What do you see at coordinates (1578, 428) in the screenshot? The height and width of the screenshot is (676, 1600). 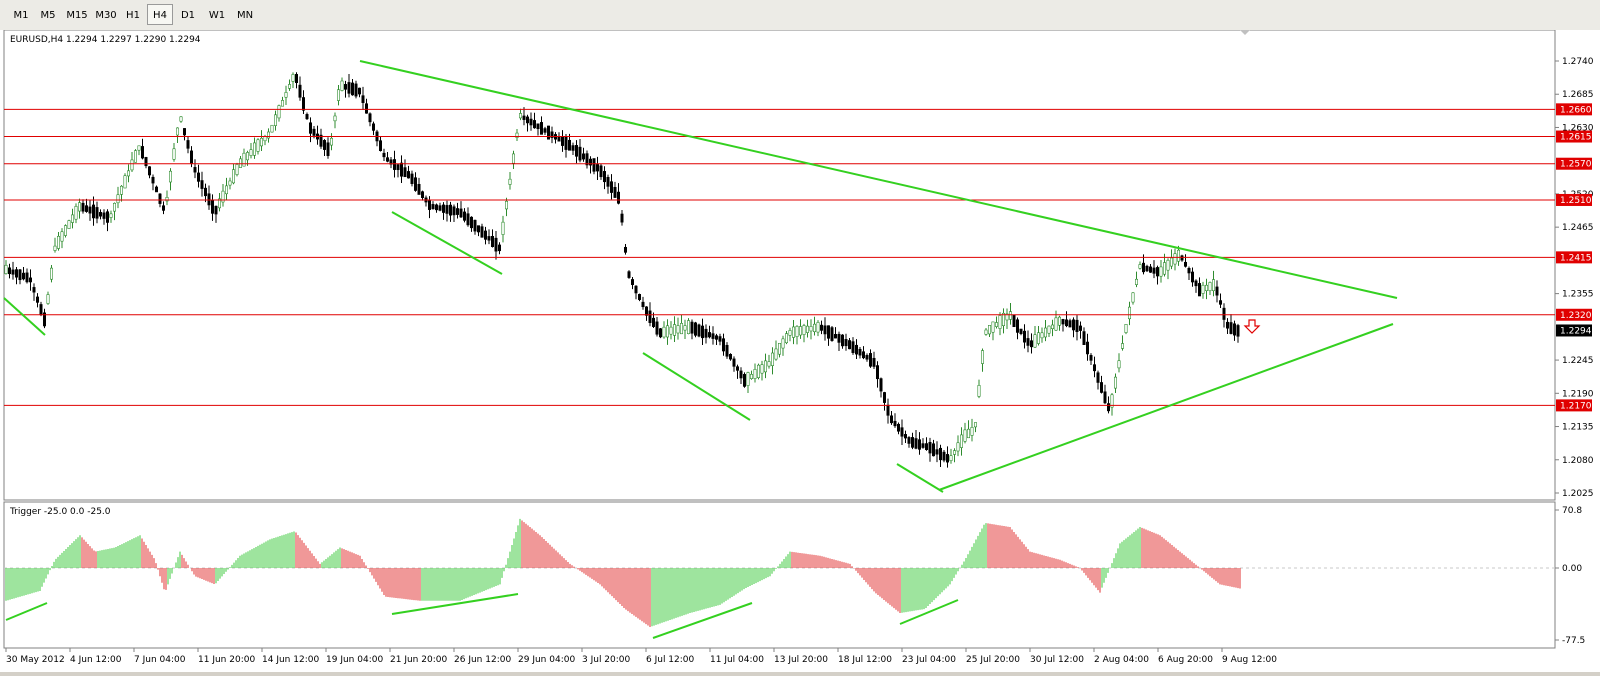 I see `price-tick-label: 1.2135` at bounding box center [1578, 428].